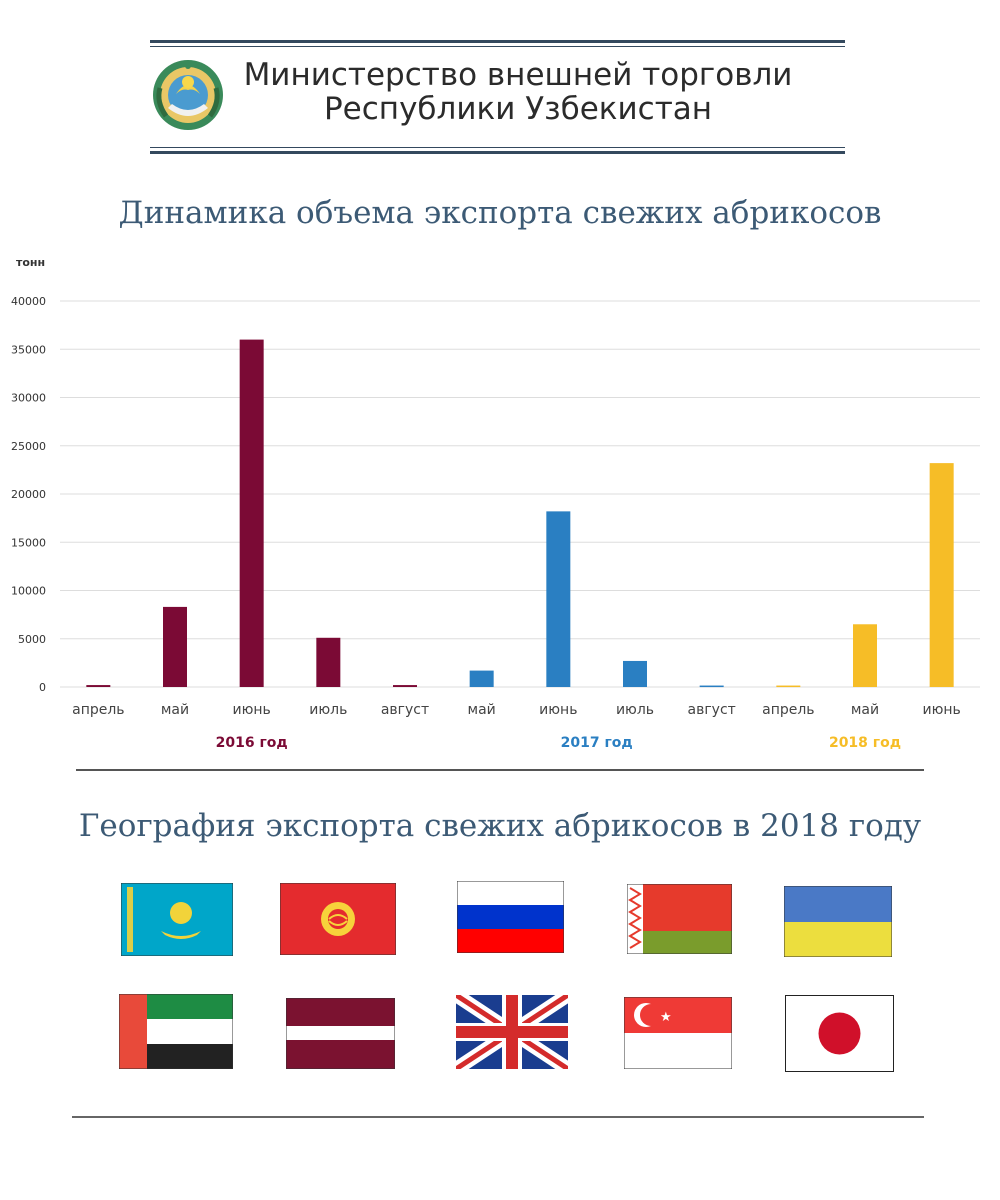 The width and height of the screenshot is (1000, 1200). What do you see at coordinates (338, 919) in the screenshot?
I see `kyrgyzstan-flag` at bounding box center [338, 919].